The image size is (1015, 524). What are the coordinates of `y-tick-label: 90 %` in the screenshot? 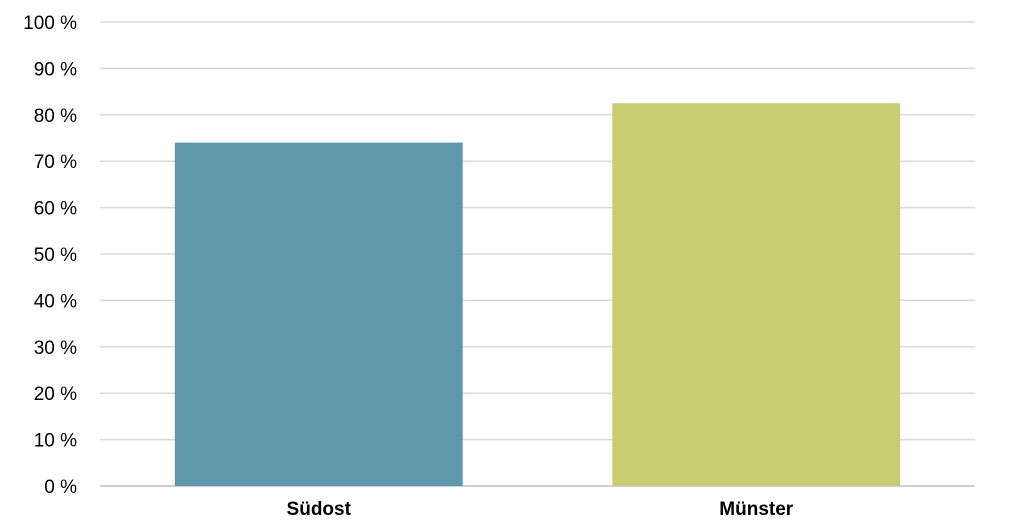 It's located at (55, 69).